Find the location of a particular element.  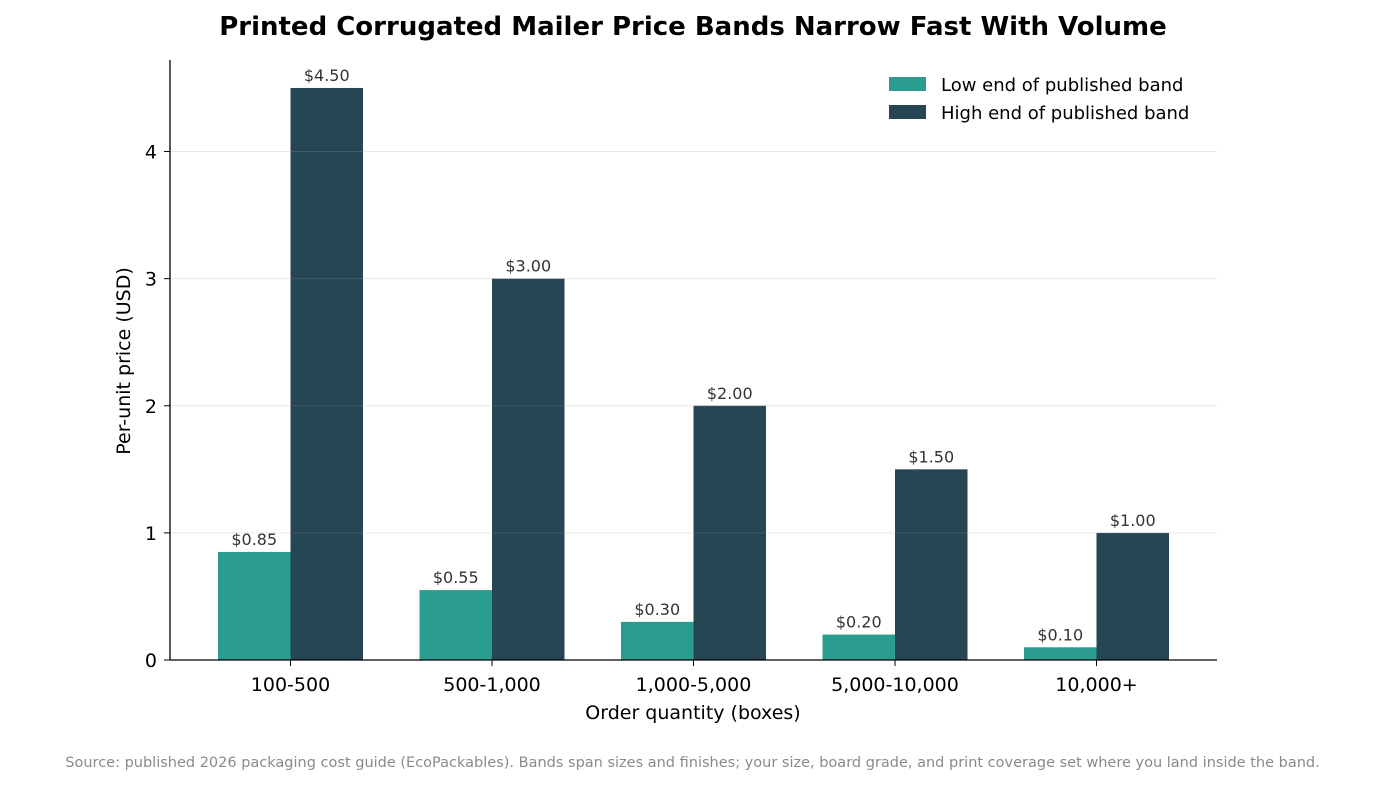

x-tick-label: 500-1,000 is located at coordinates (492, 685).